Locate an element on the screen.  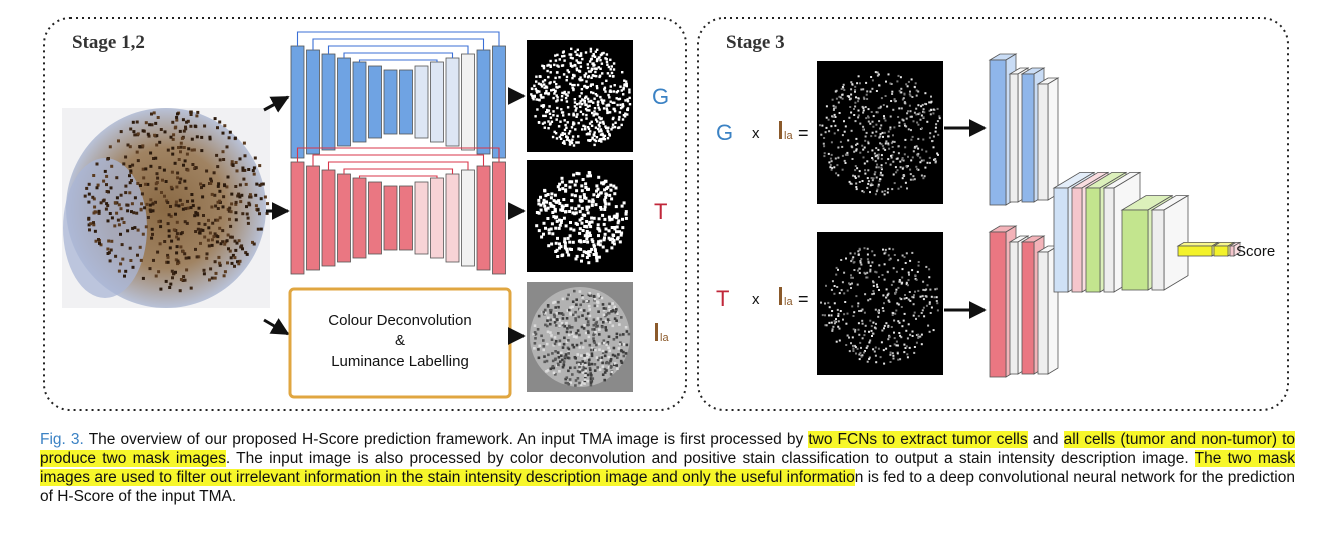
cnn-network is located at coordinates (1115, 215).